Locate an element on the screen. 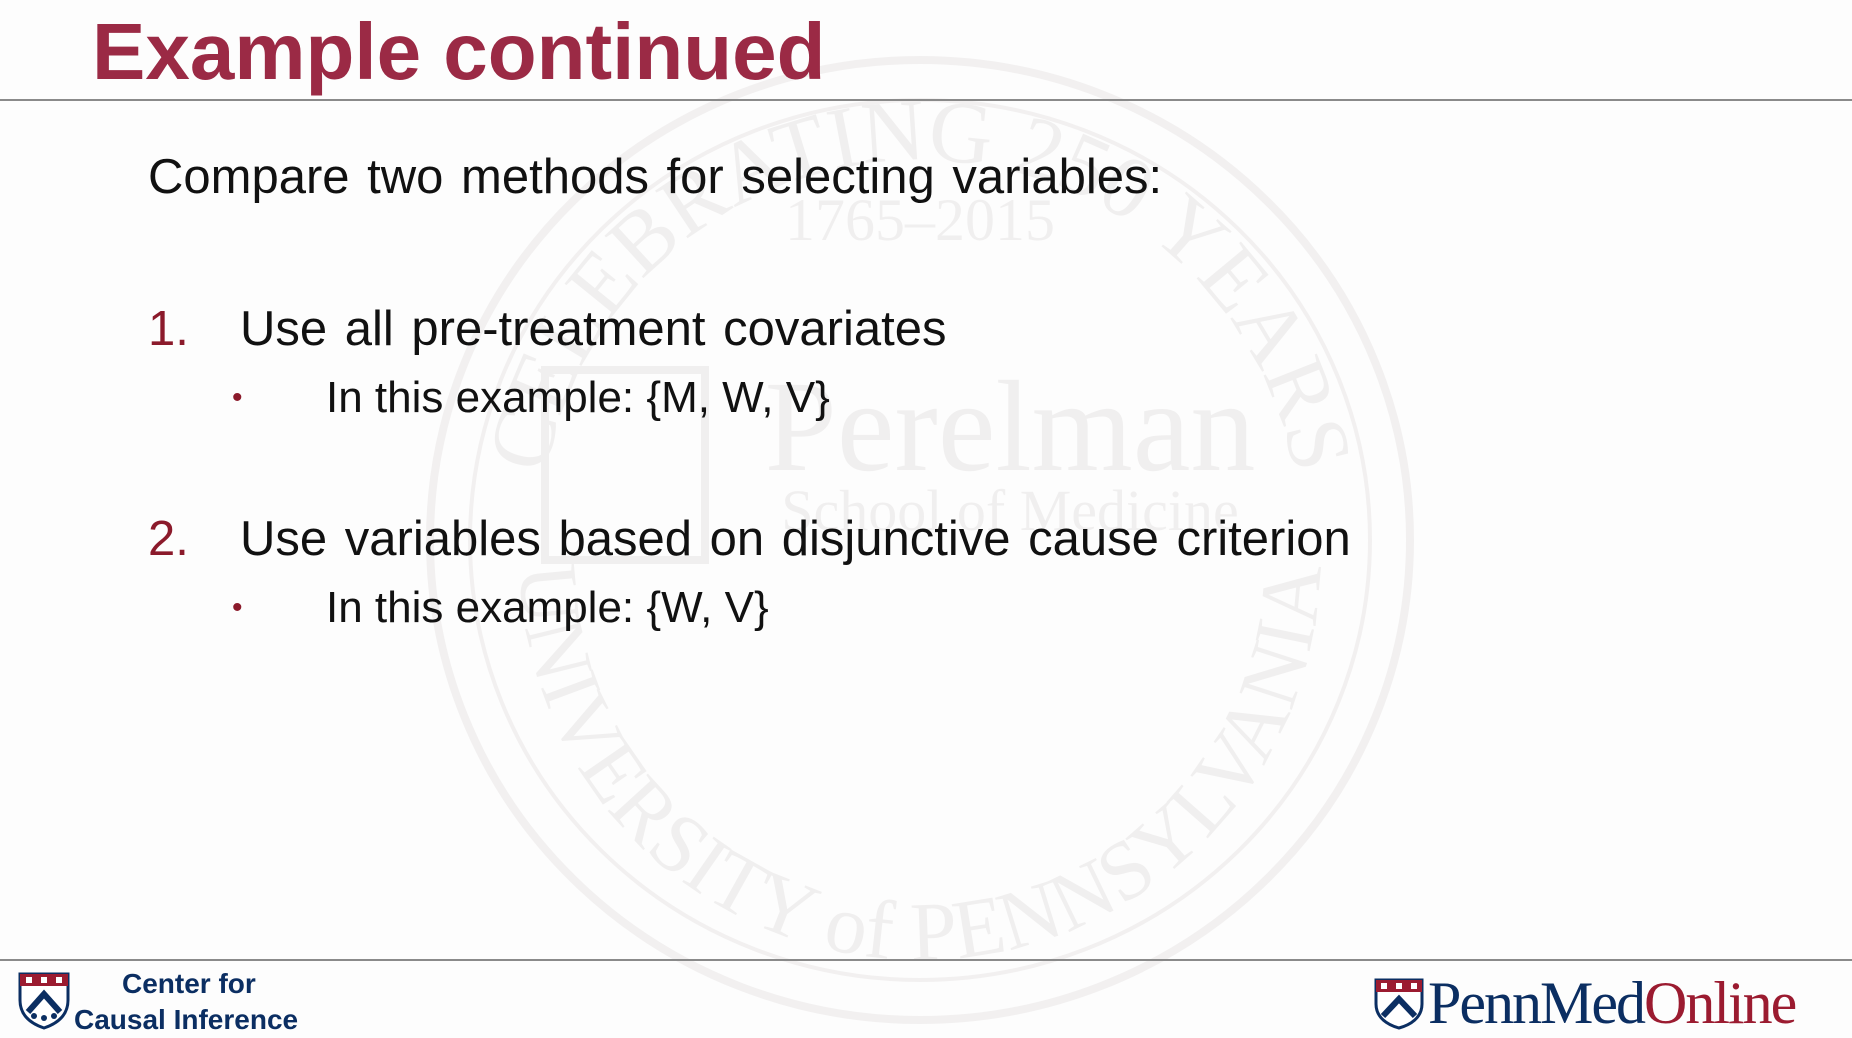 The image size is (1852, 1038). title-divider is located at coordinates (926, 100).